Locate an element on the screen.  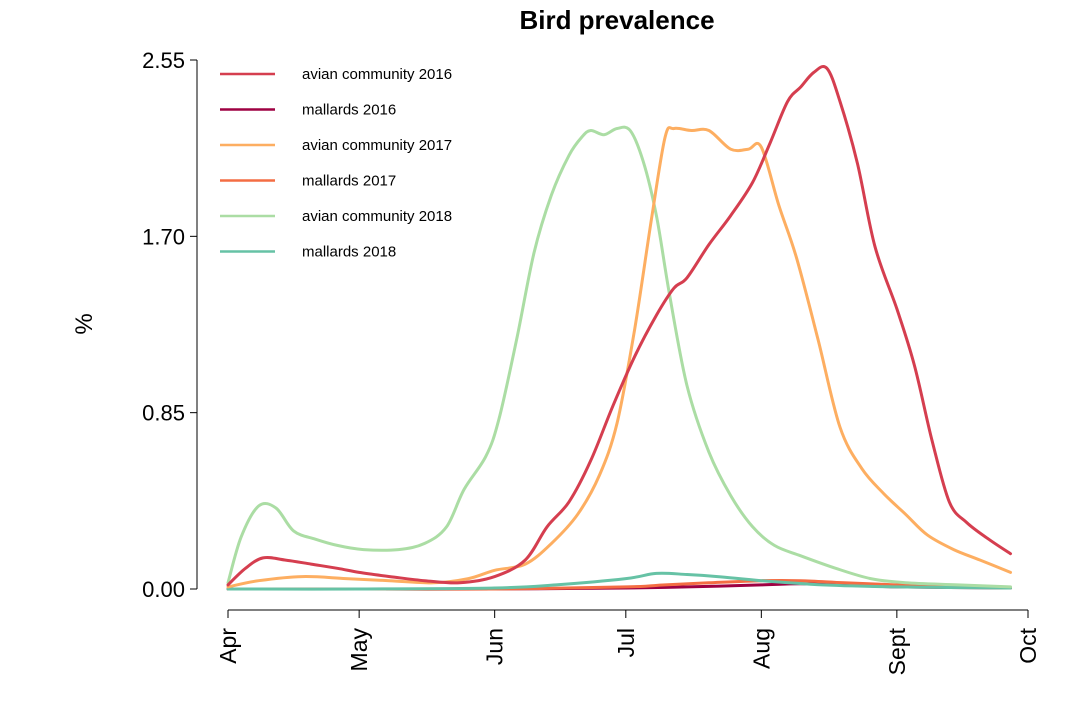
x-tick-label: Jul is located at coordinates (626, 642).